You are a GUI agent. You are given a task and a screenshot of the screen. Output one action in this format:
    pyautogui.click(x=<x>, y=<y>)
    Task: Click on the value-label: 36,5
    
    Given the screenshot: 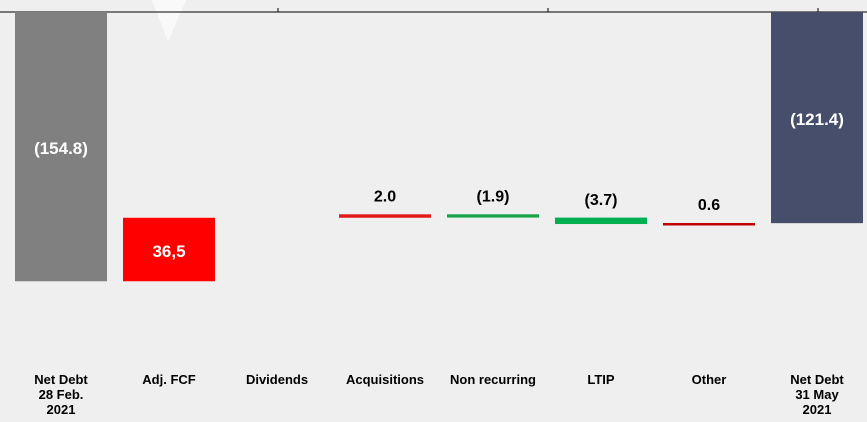 What is the action you would take?
    pyautogui.click(x=168, y=251)
    